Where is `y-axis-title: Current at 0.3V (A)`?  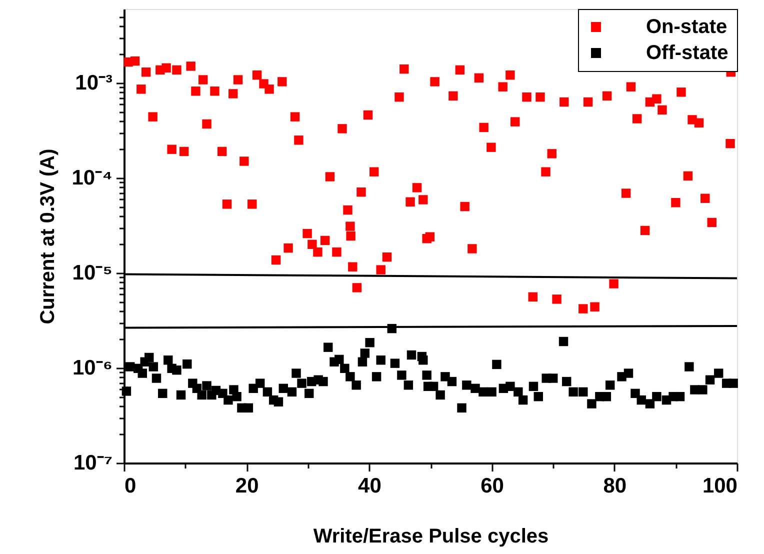
y-axis-title: Current at 0.3V (A) is located at coordinates (47, 236).